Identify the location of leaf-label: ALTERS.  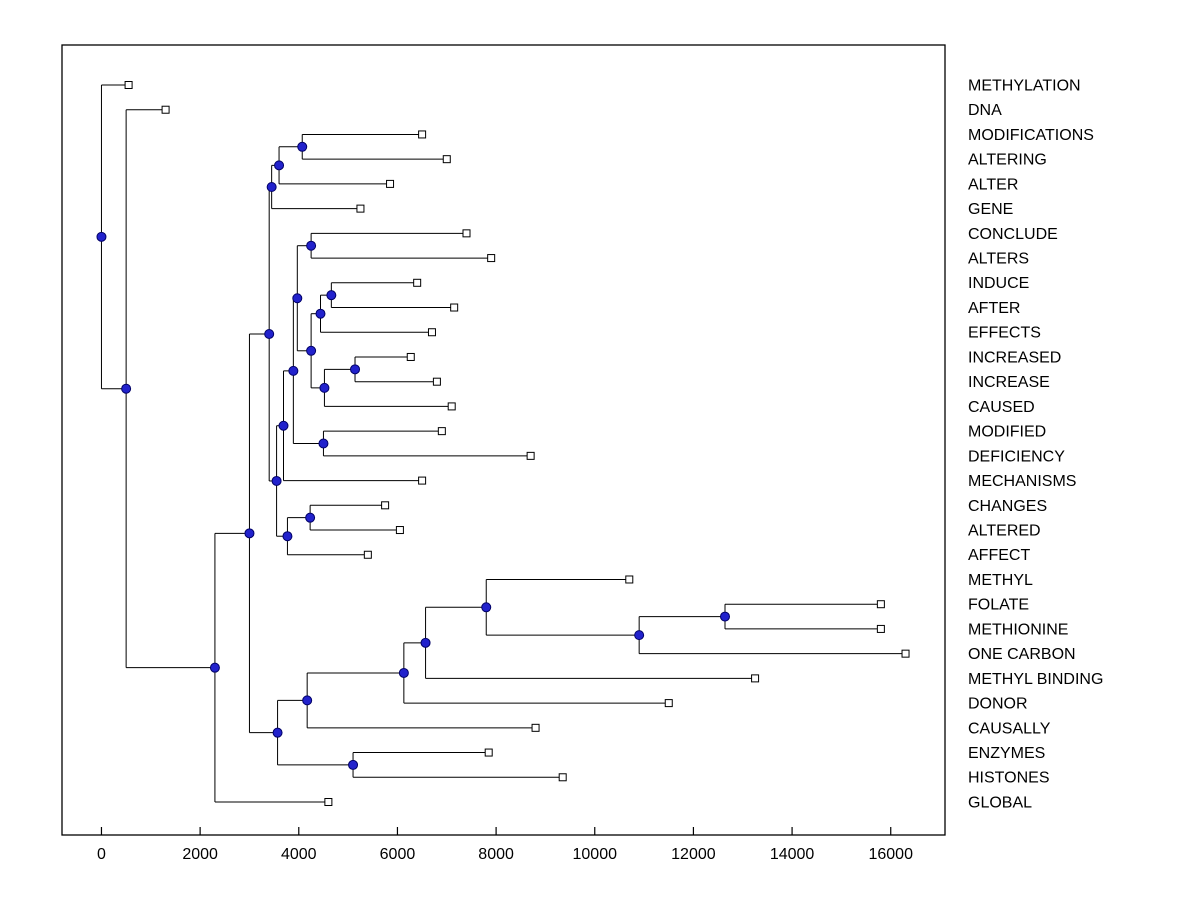
(998, 259).